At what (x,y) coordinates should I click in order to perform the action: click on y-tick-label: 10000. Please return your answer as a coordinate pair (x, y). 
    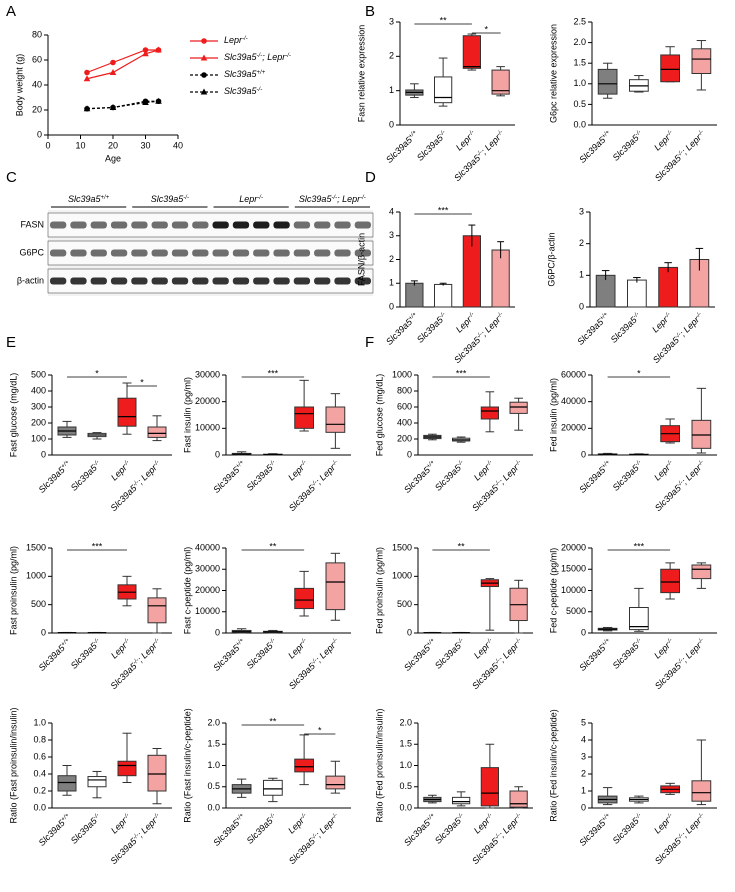
    Looking at the image, I should click on (207, 428).